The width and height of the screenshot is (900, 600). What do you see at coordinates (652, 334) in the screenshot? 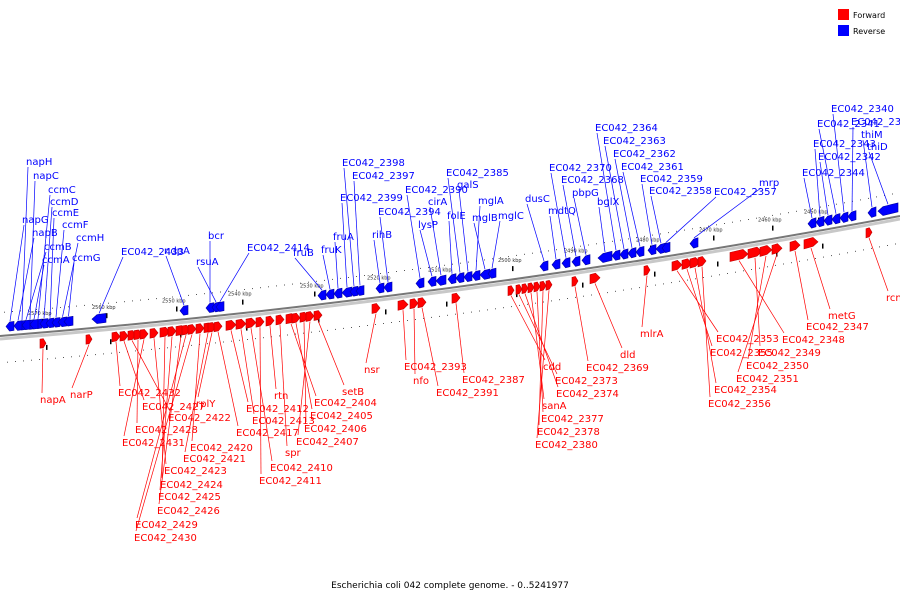
I see `forward-gene-label: mlrA` at bounding box center [652, 334].